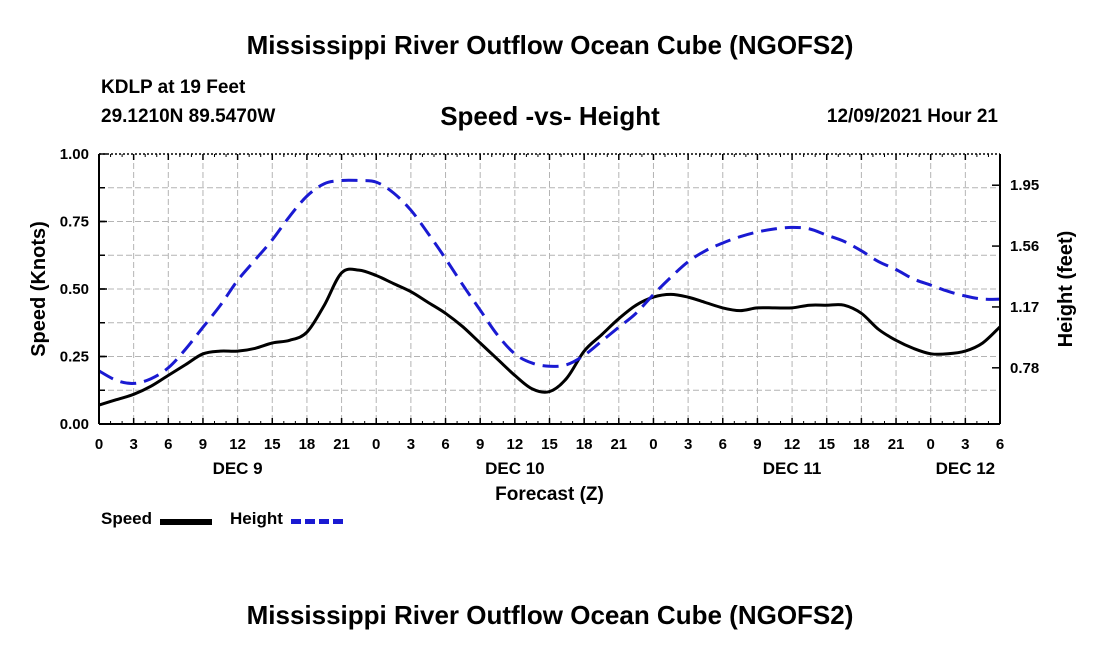  Describe the element at coordinates (74, 357) in the screenshot. I see `y-tick-label: 0.25` at that location.